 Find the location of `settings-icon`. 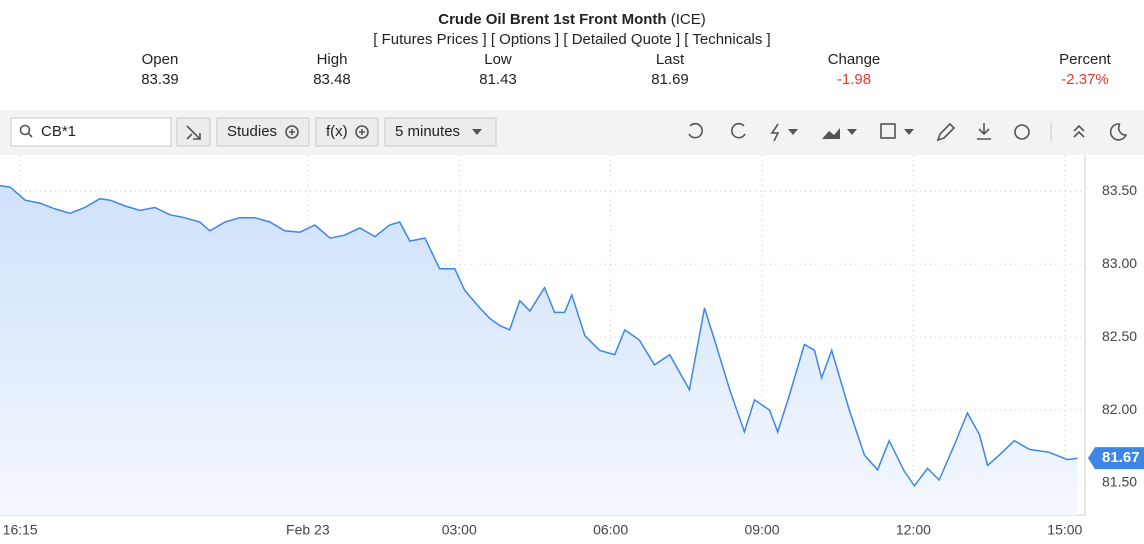

settings-icon is located at coordinates (1022, 132).